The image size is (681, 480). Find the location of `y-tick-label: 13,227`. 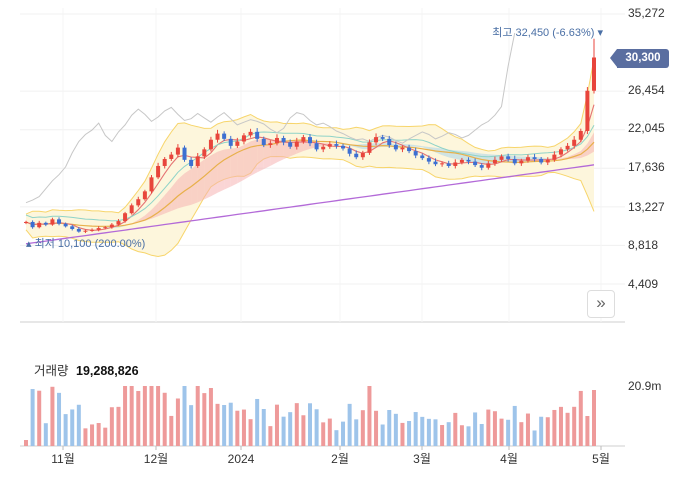

y-tick-label: 13,227 is located at coordinates (646, 207).